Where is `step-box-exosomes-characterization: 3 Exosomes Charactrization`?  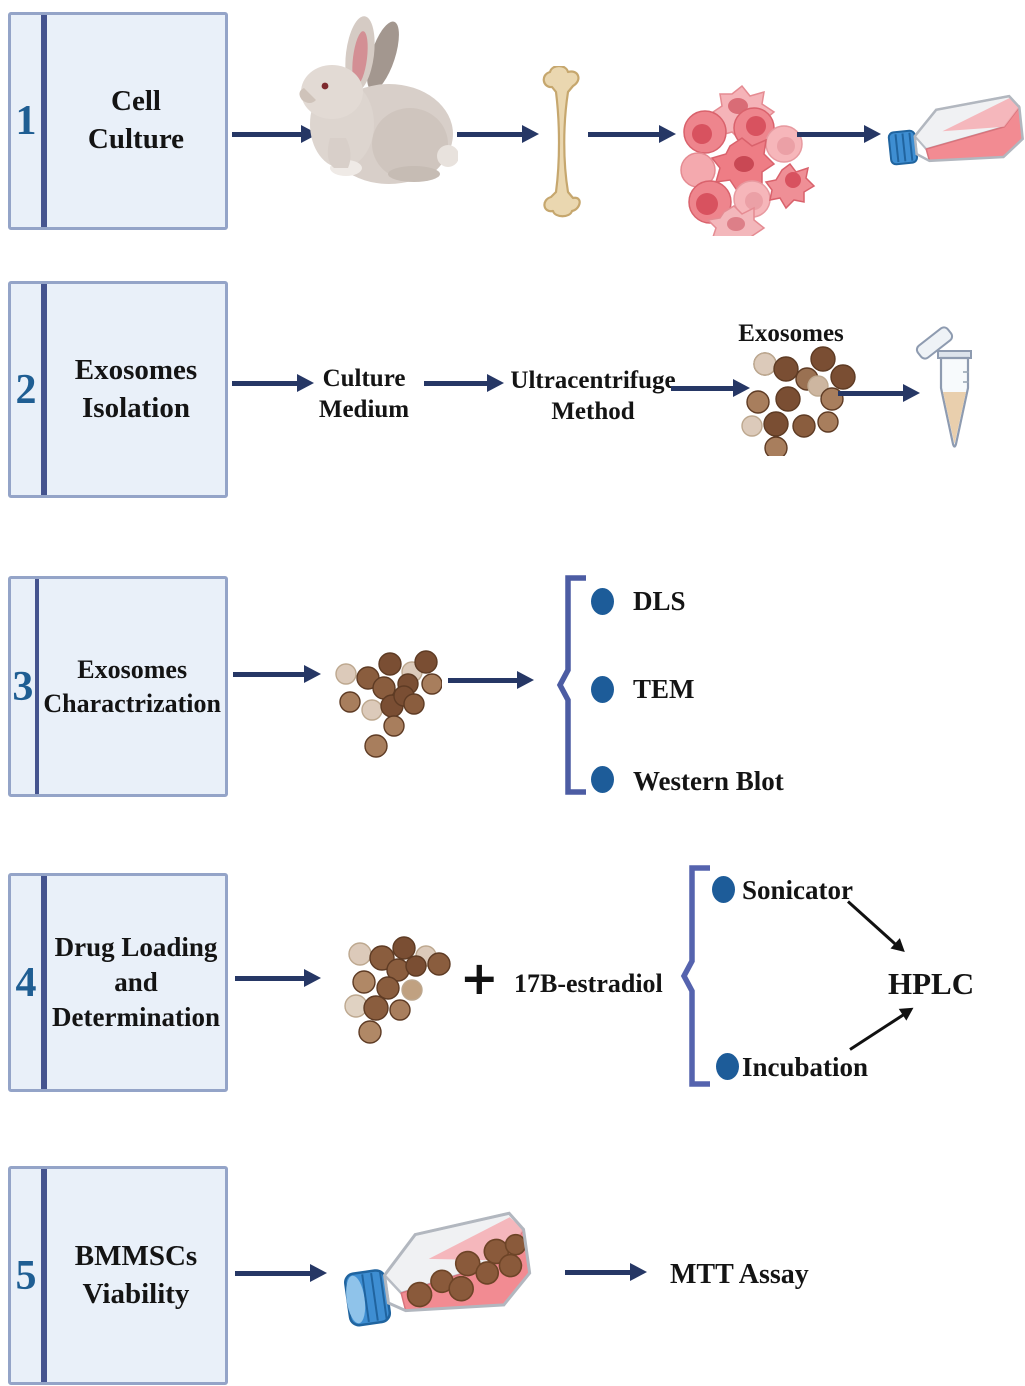
step-box-exosomes-characterization: 3 Exosomes Charactrization is located at coordinates (118, 686).